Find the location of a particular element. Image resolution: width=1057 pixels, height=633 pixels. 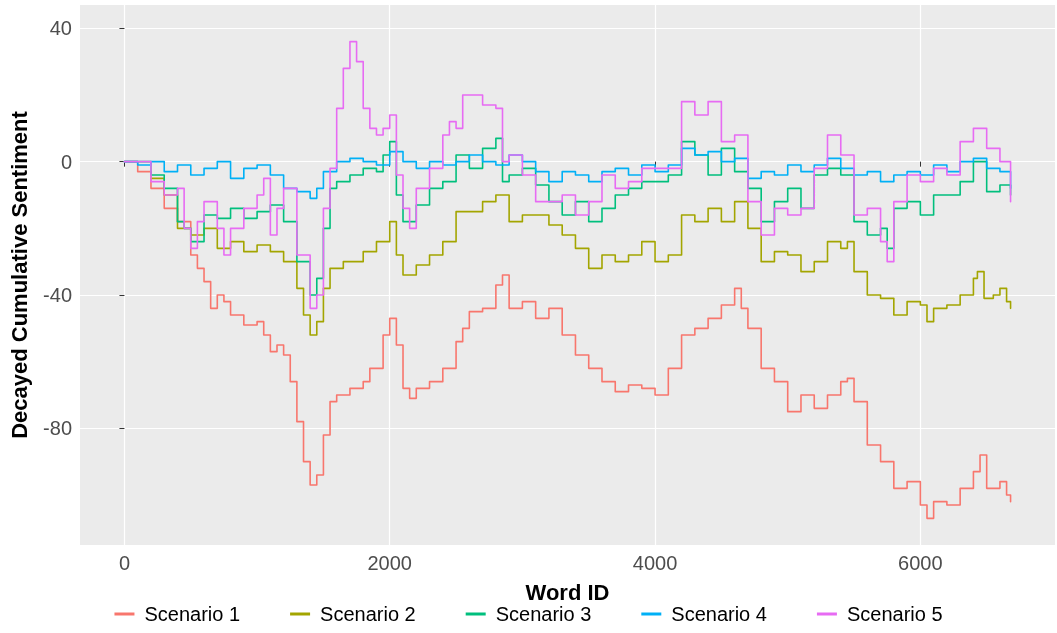

legend-label: Scenario 2 is located at coordinates (368, 614).